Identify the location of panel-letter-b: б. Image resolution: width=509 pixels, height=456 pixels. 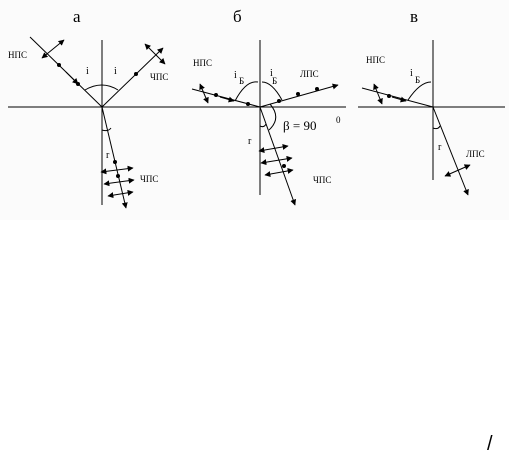
(237, 16).